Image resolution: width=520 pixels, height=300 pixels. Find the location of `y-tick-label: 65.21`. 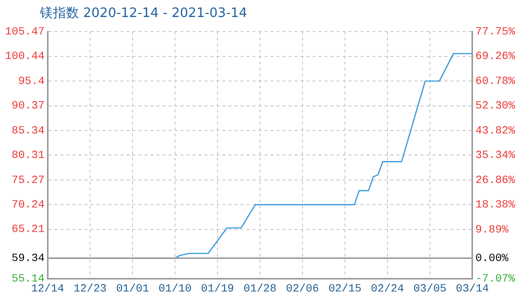

y-tick-label: 65.21 is located at coordinates (28, 230).